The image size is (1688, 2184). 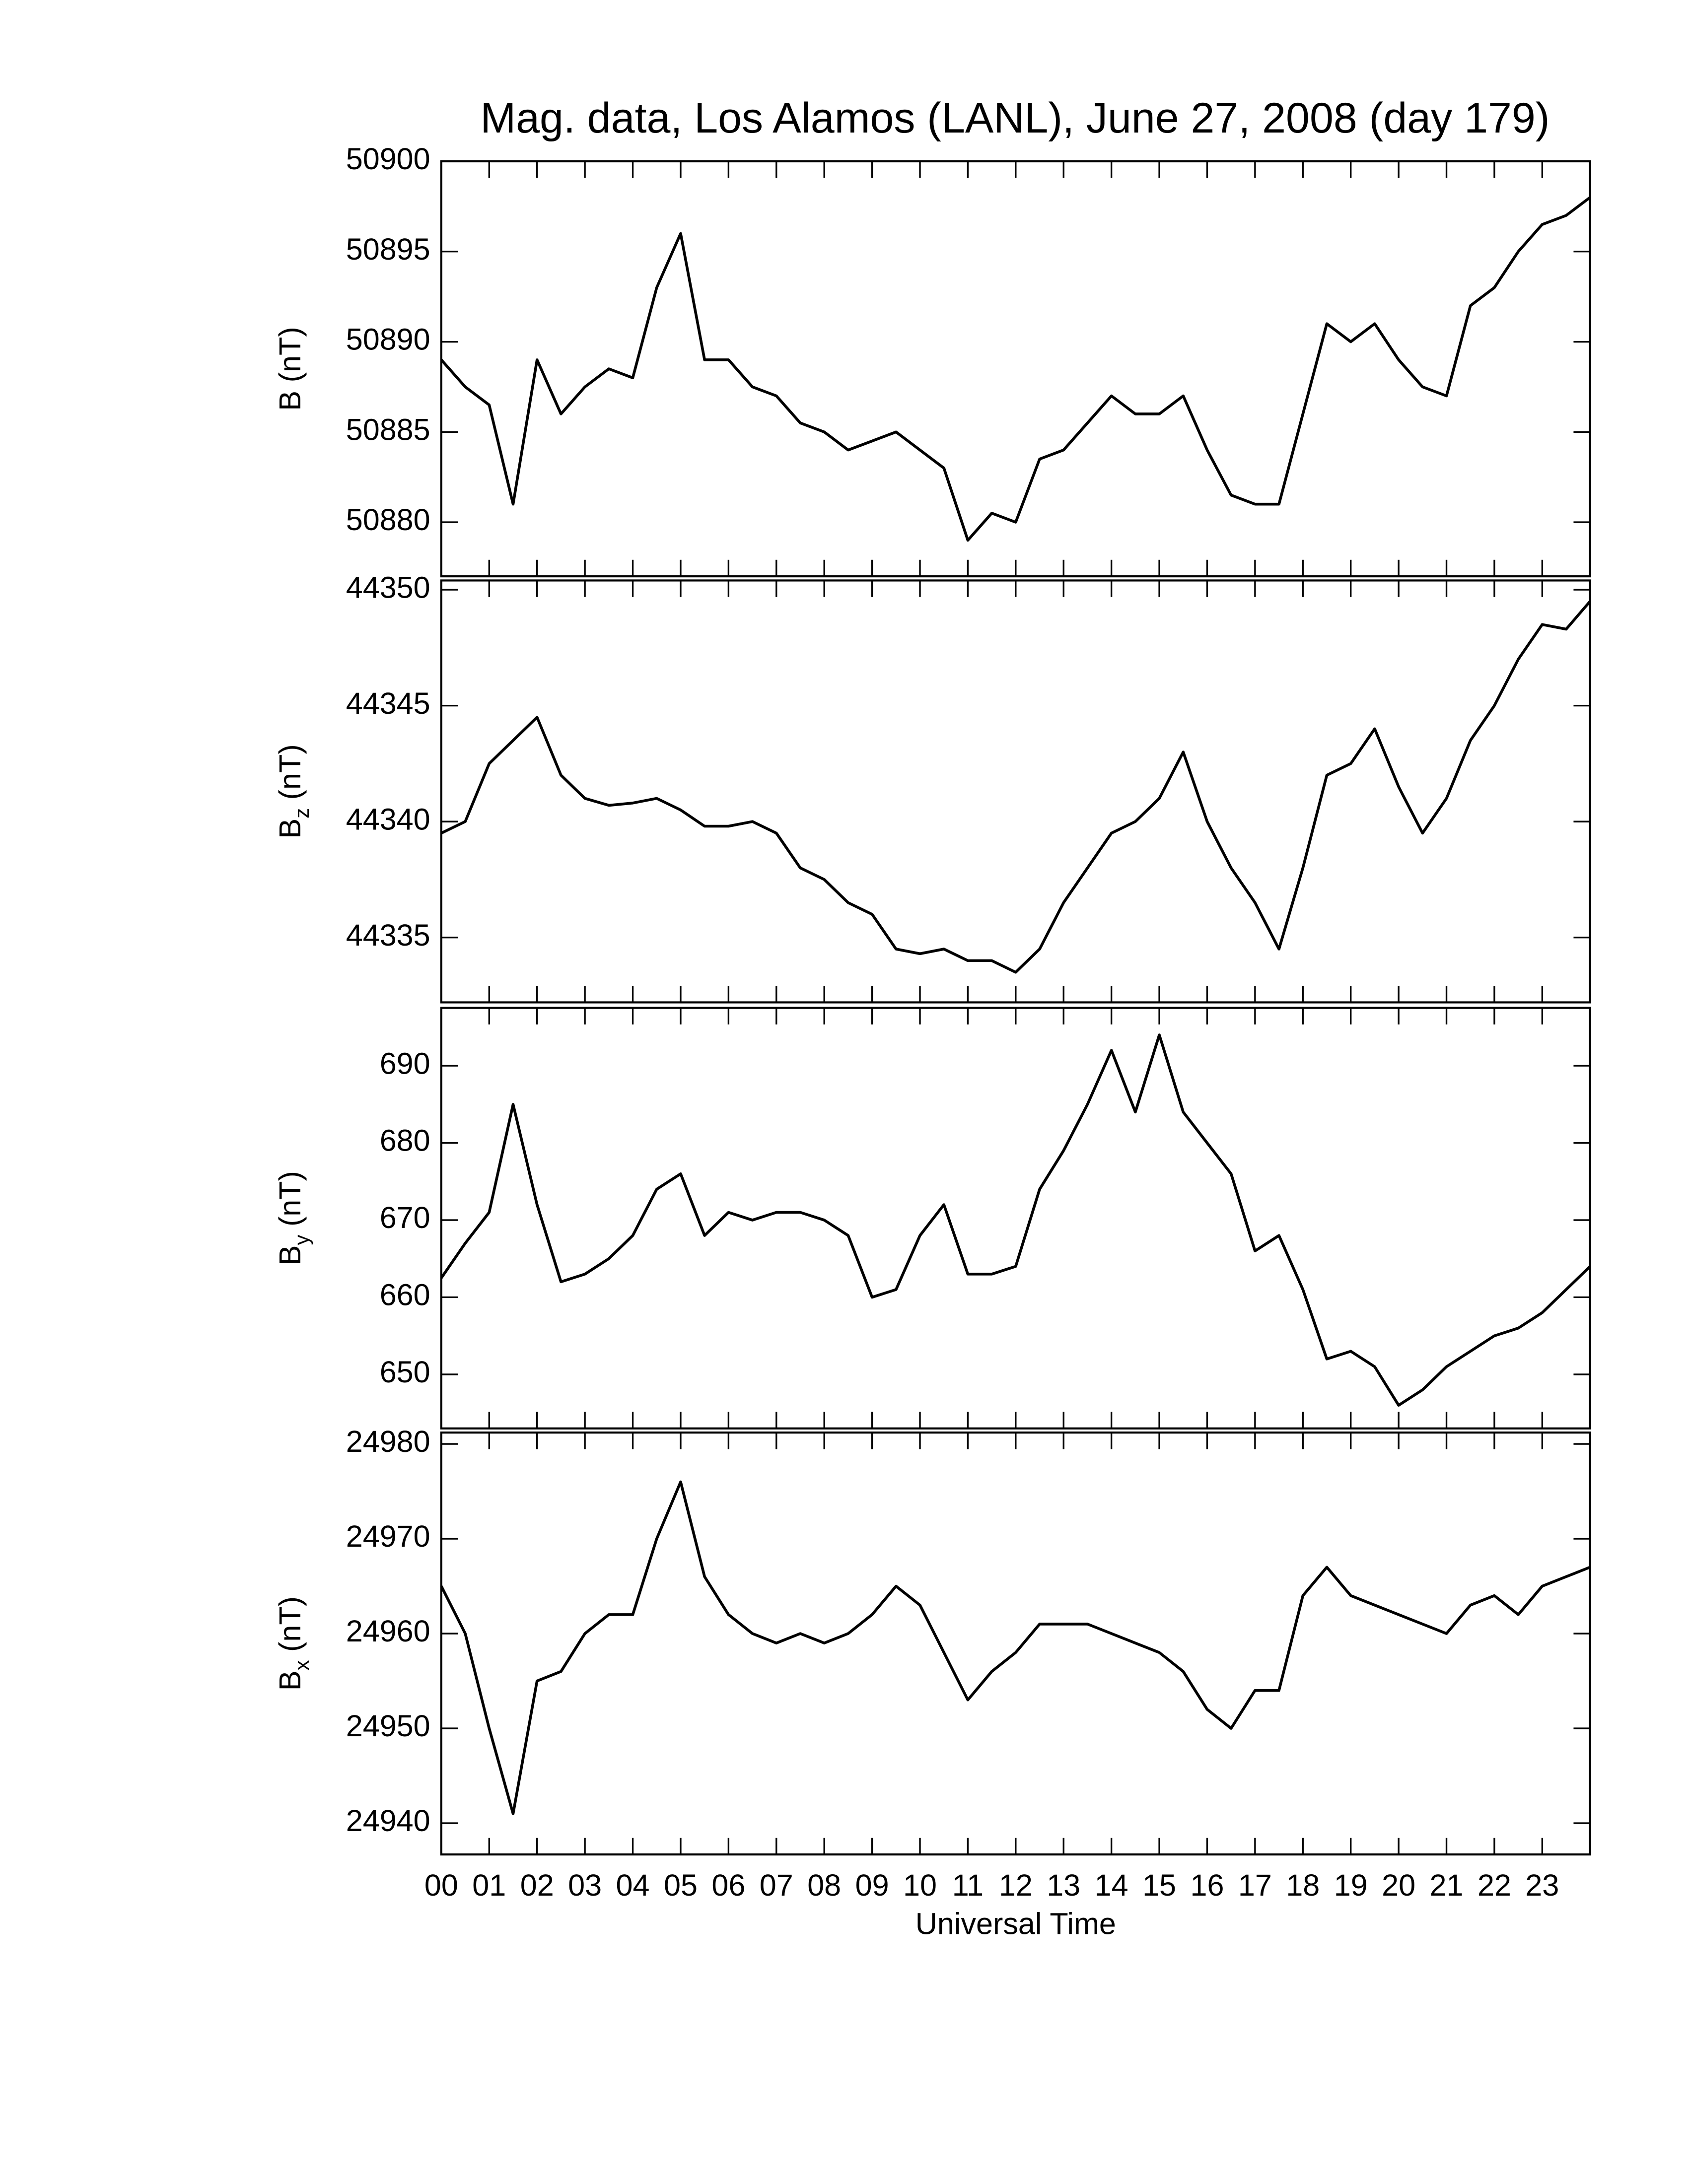 What do you see at coordinates (388, 703) in the screenshot?
I see `y-tick-label: 44345` at bounding box center [388, 703].